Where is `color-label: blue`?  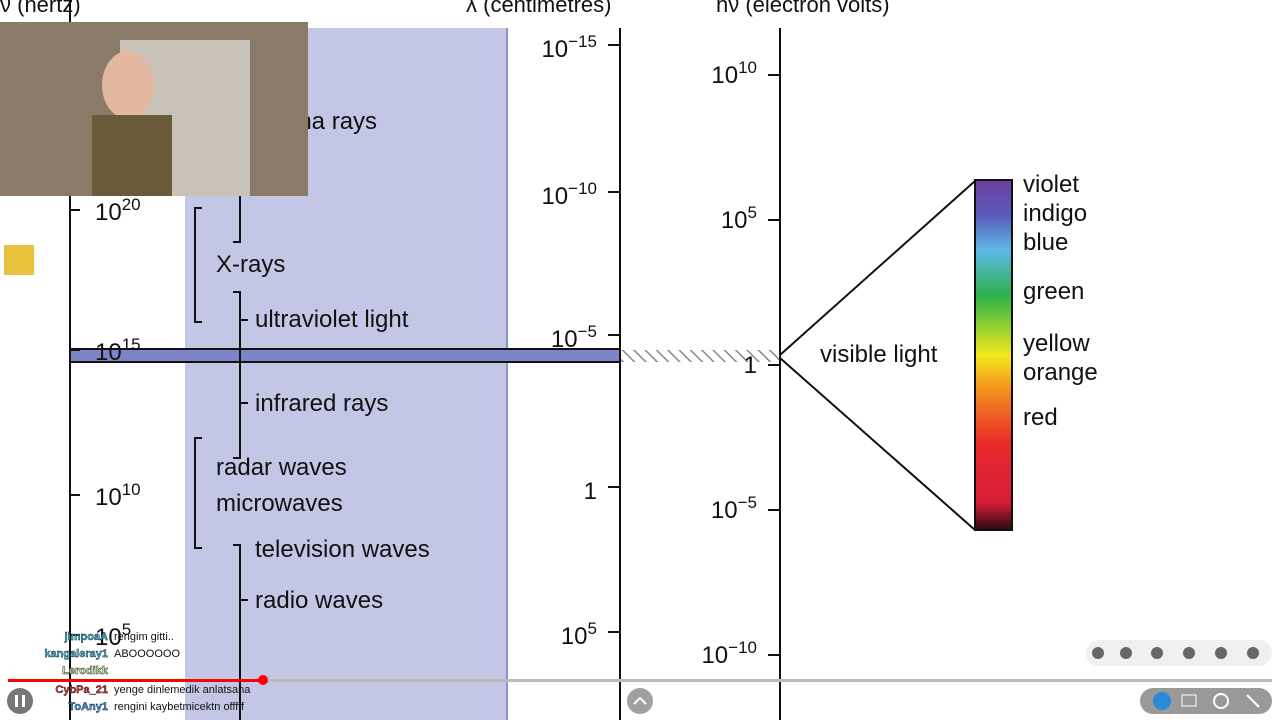
color-label: blue is located at coordinates (1045, 242).